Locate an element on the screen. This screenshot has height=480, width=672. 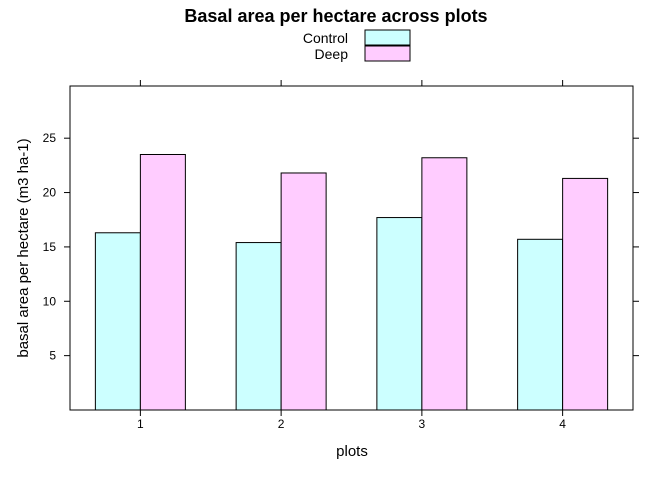
legend-label-control: Control is located at coordinates (325, 38).